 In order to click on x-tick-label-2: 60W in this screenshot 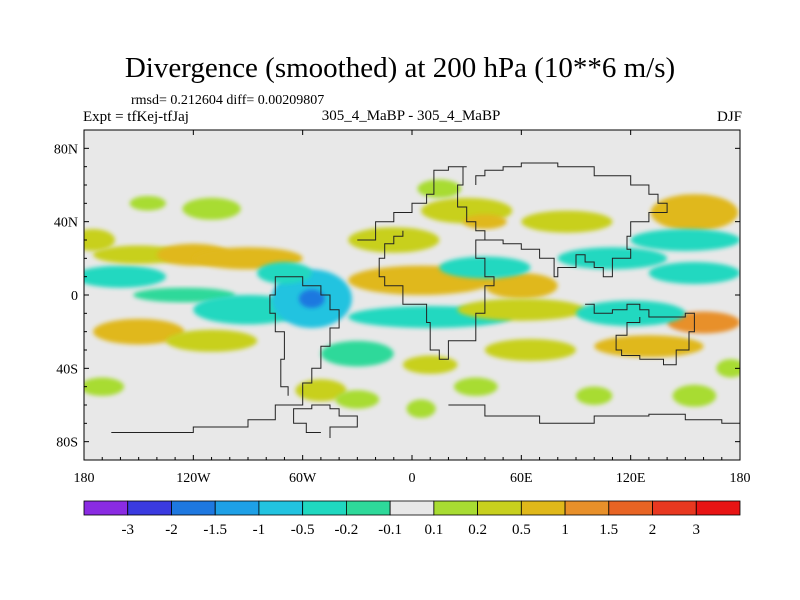, I will do `click(303, 478)`.